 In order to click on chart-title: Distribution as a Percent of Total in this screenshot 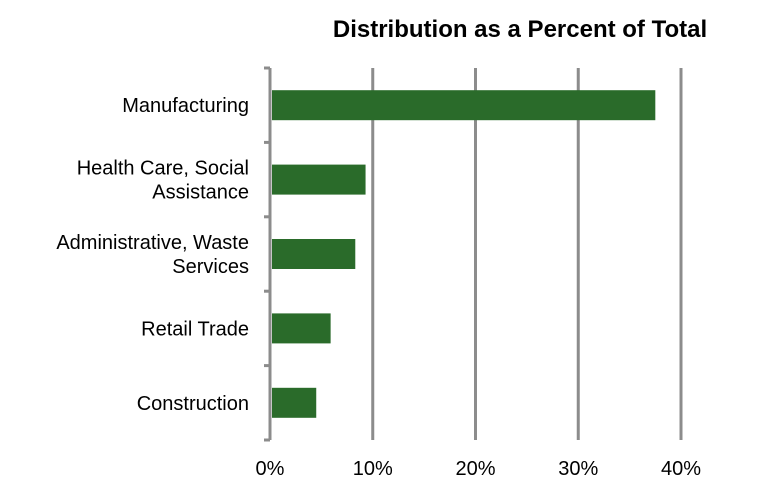, I will do `click(520, 29)`.